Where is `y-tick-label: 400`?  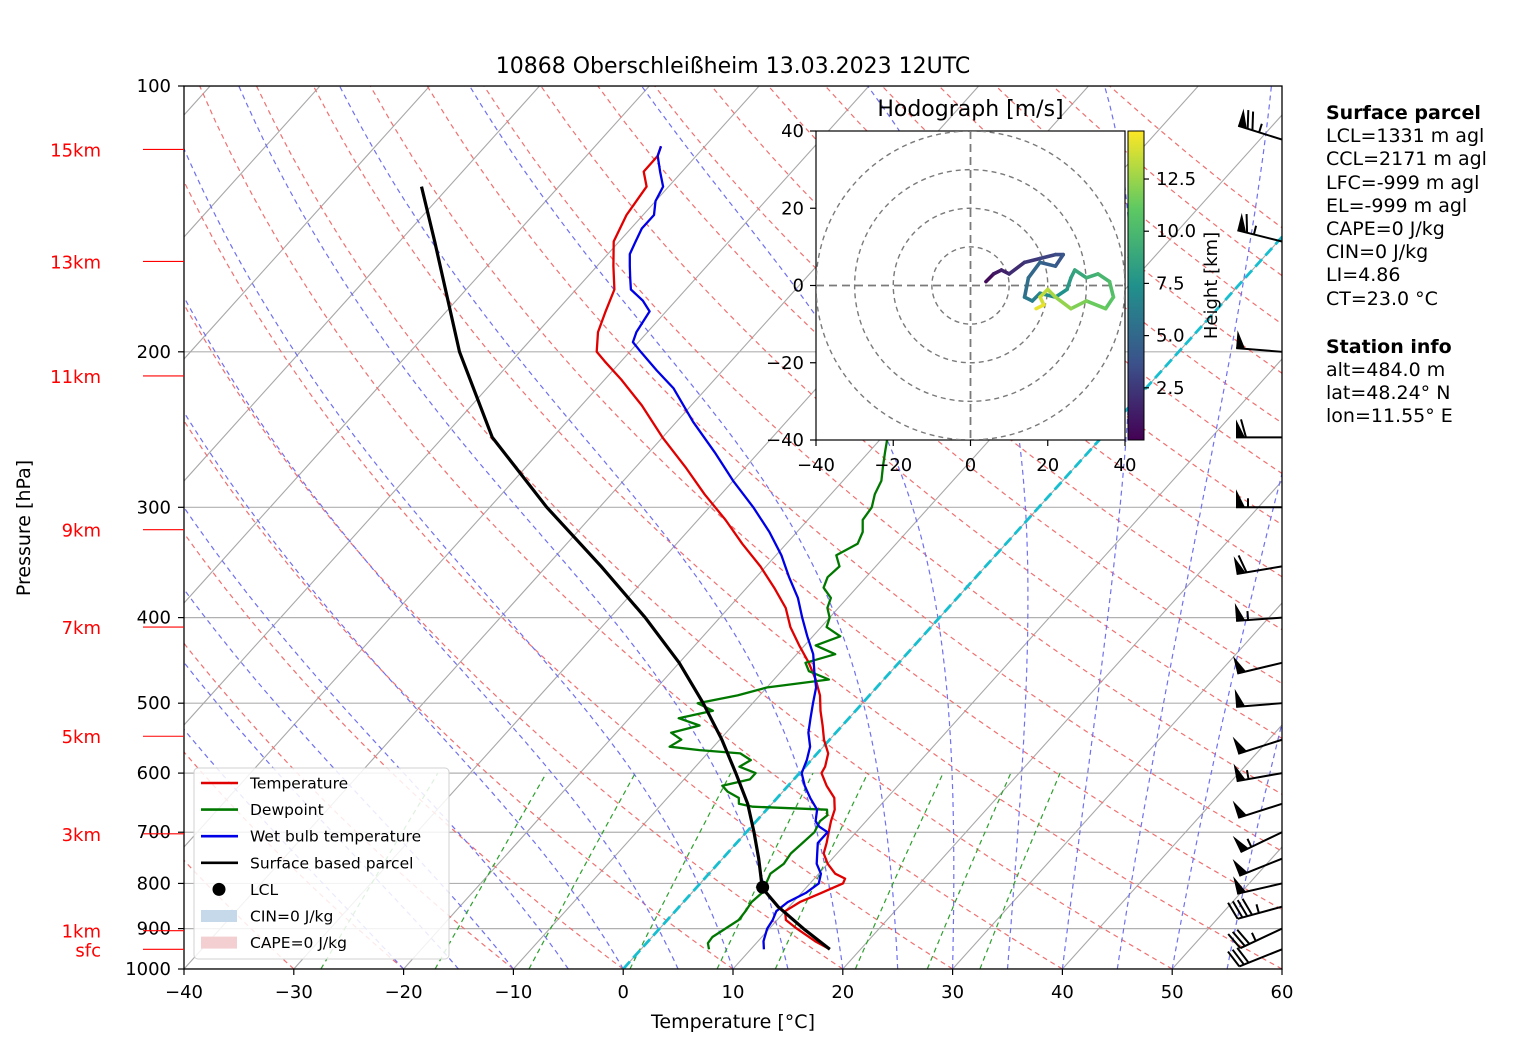 y-tick-label: 400 is located at coordinates (154, 618).